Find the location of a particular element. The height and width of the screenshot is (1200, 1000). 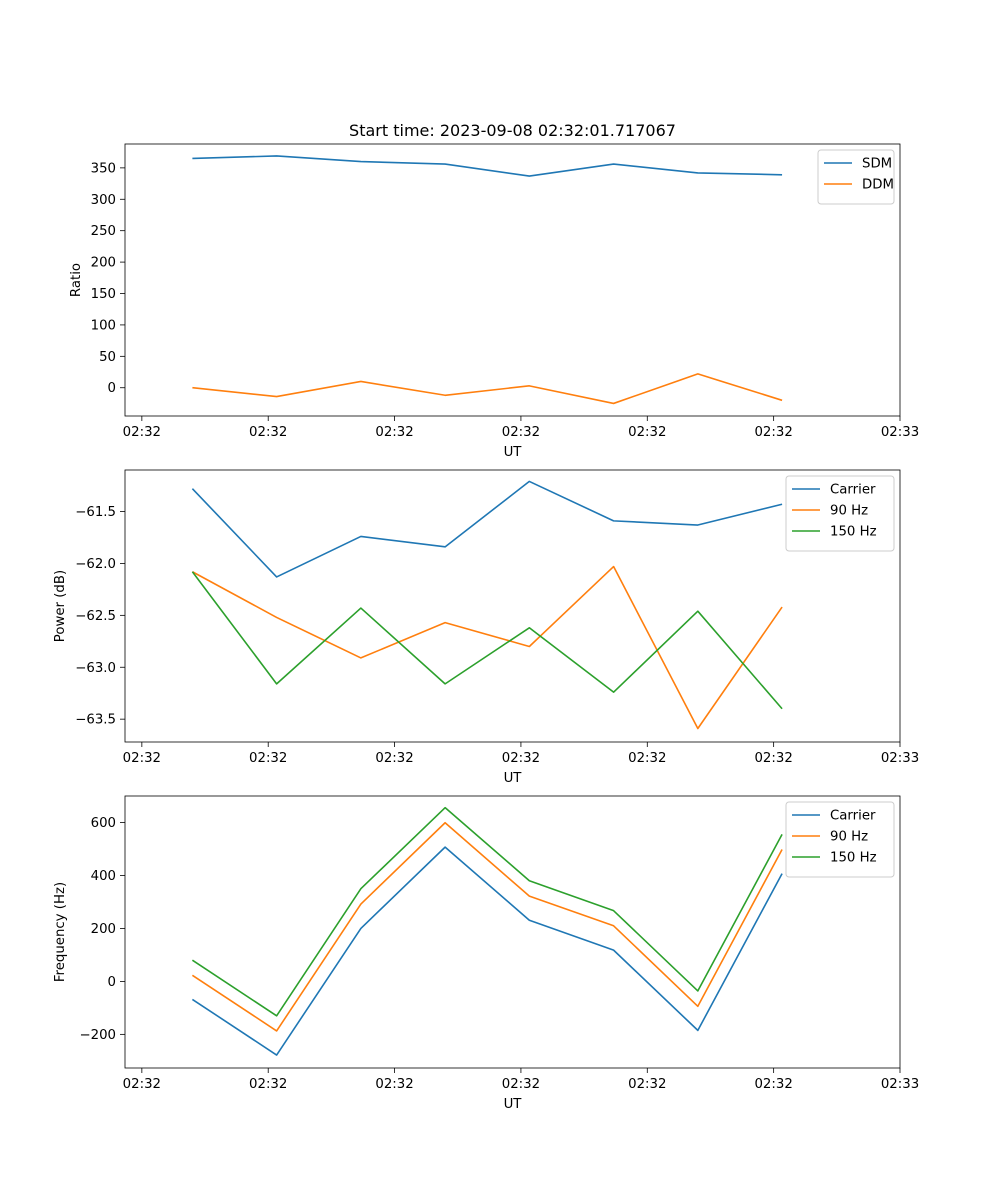

legend-label: DDM is located at coordinates (878, 185).